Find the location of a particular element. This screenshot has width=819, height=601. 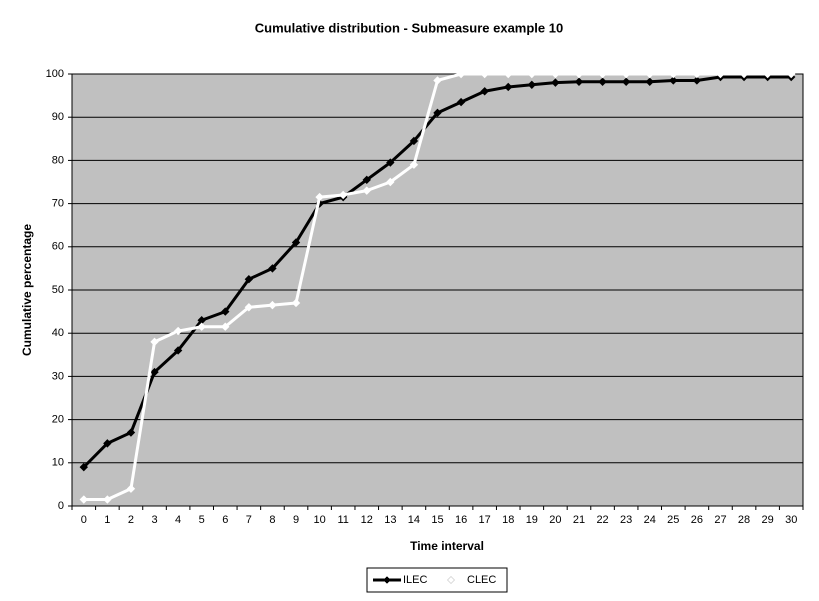

x-tick-label: 24 is located at coordinates (650, 520).